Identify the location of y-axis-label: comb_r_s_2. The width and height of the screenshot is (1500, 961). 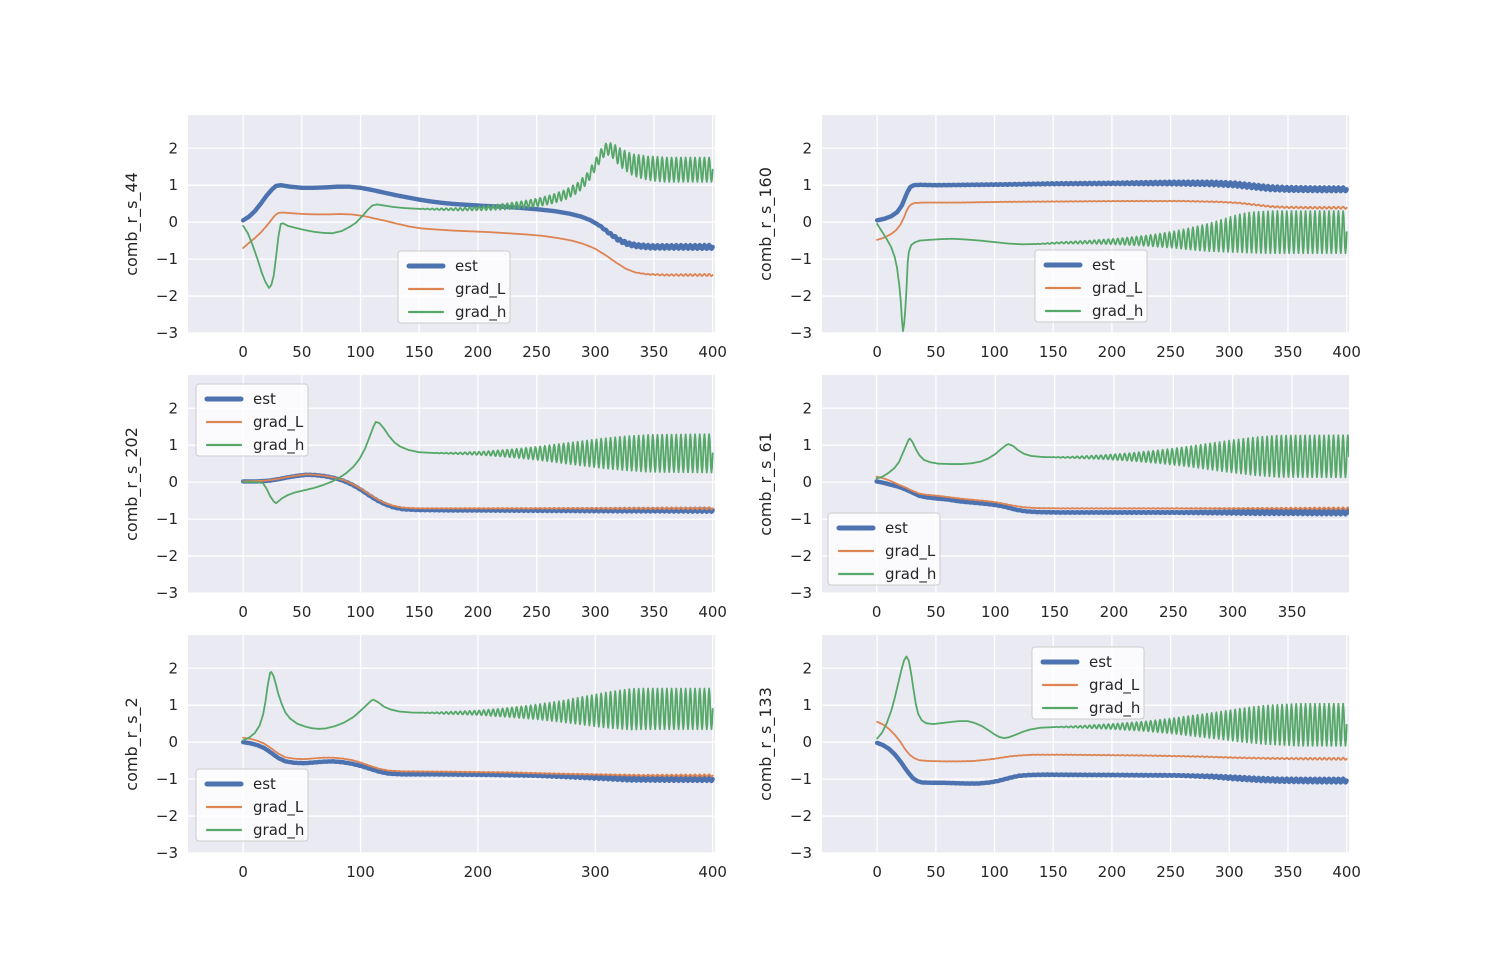
(132, 743).